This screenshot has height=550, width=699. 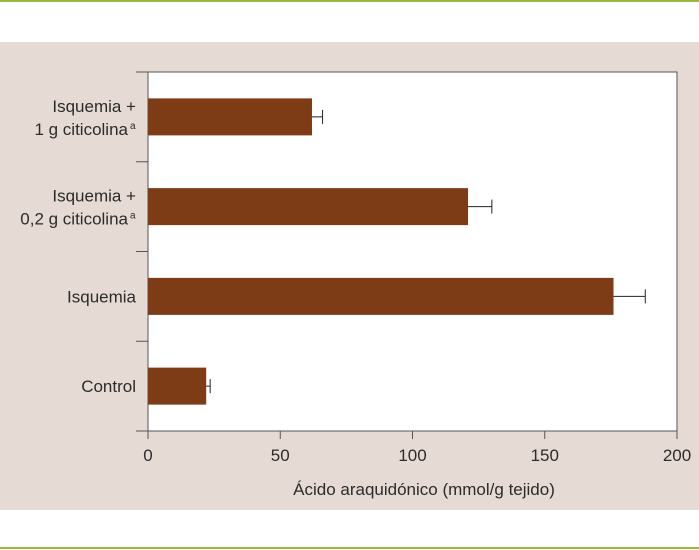 What do you see at coordinates (280, 455) in the screenshot?
I see `x-tick-label: 50` at bounding box center [280, 455].